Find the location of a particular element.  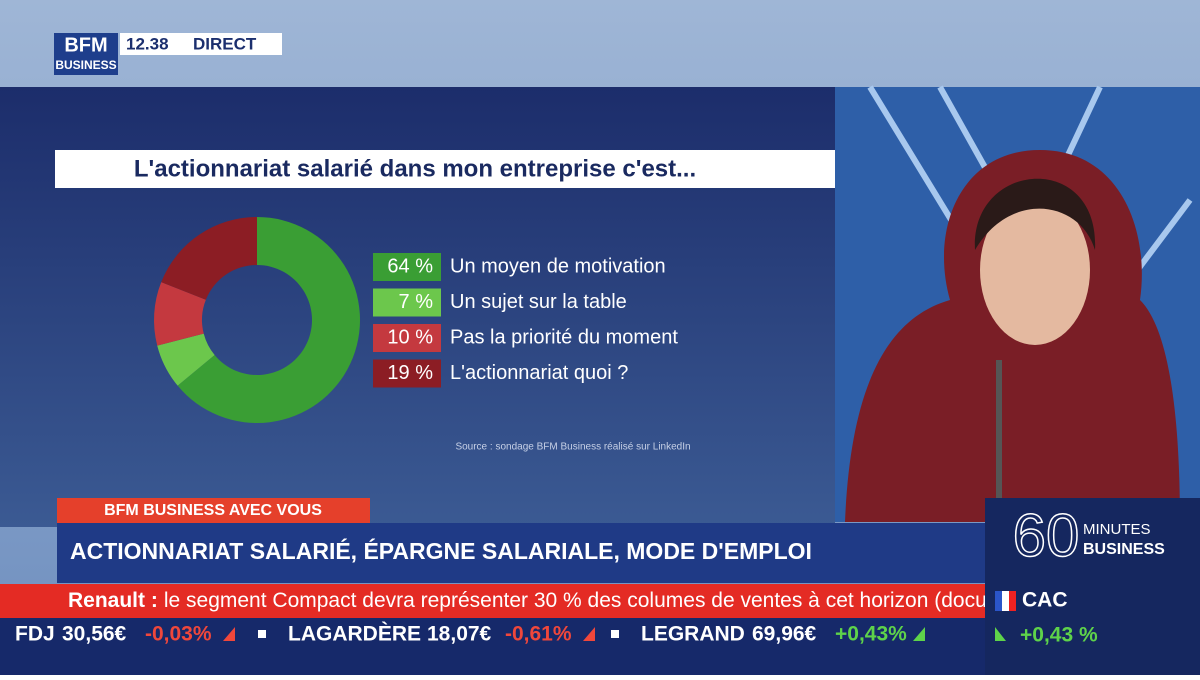

ticker-change: -0,61% is located at coordinates (538, 634).